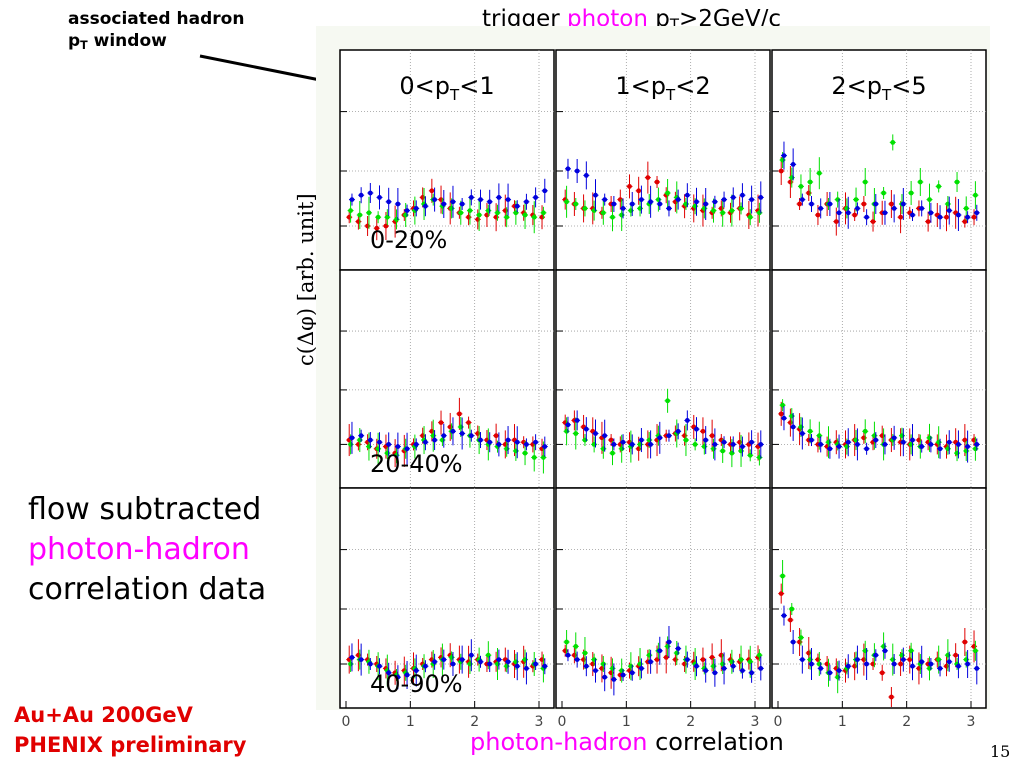 This screenshot has height=768, width=1024. I want to click on xtick-label-c0-3: 3, so click(539, 722).